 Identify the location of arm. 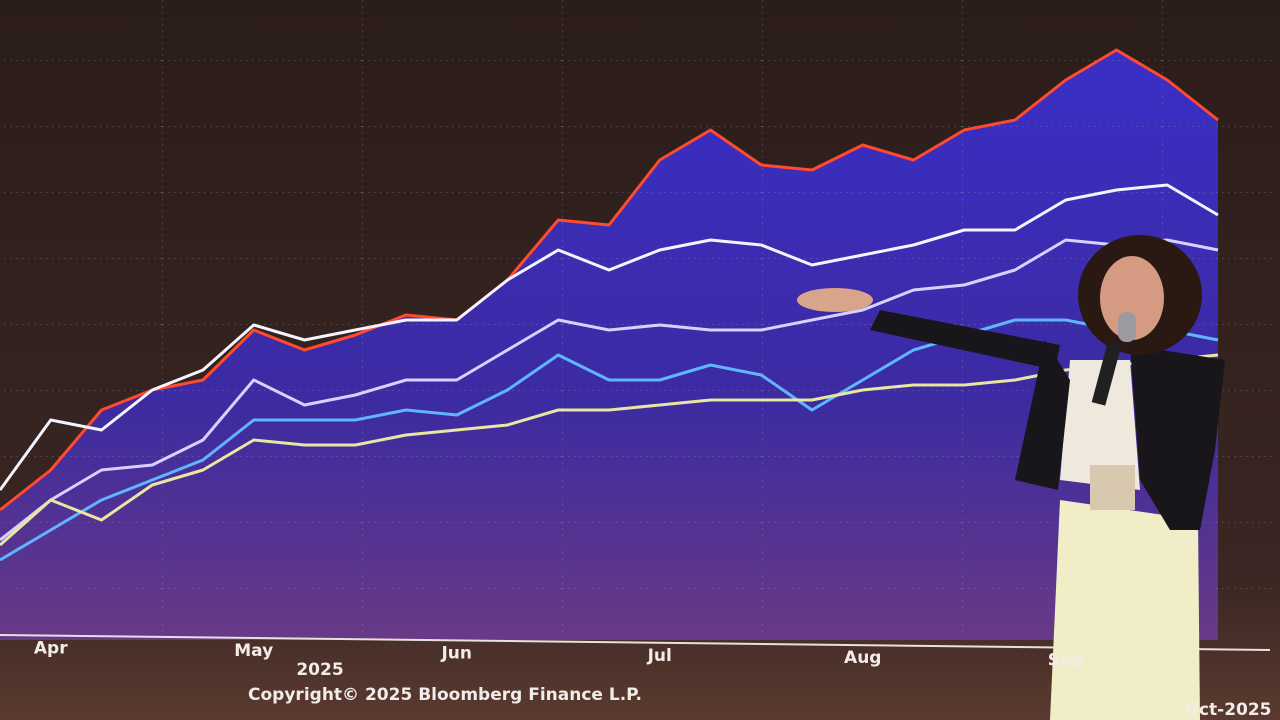
(965, 340).